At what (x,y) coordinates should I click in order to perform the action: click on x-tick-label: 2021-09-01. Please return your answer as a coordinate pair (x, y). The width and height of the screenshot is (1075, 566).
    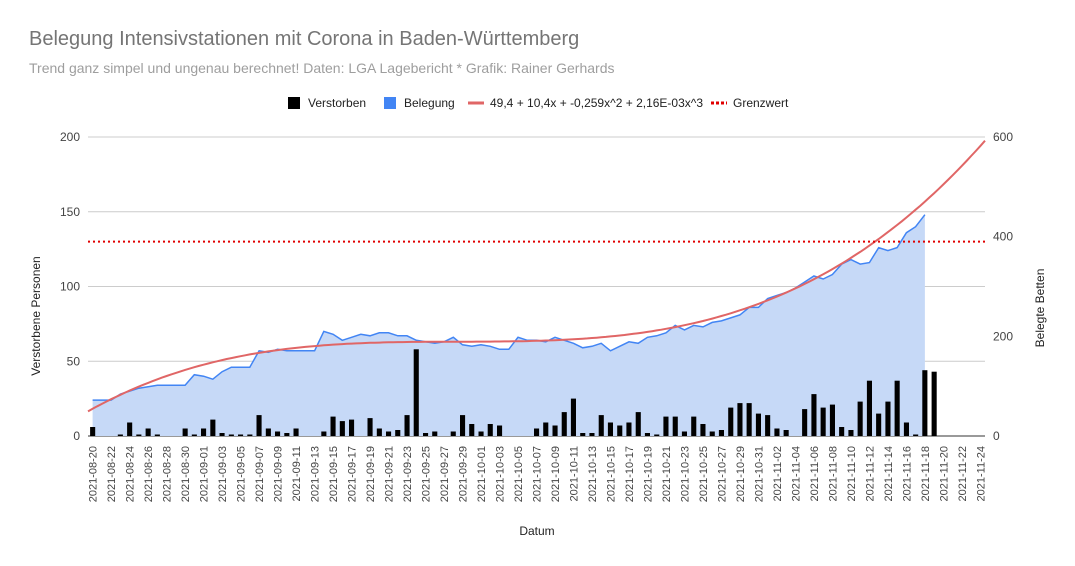
    Looking at the image, I should click on (205, 474).